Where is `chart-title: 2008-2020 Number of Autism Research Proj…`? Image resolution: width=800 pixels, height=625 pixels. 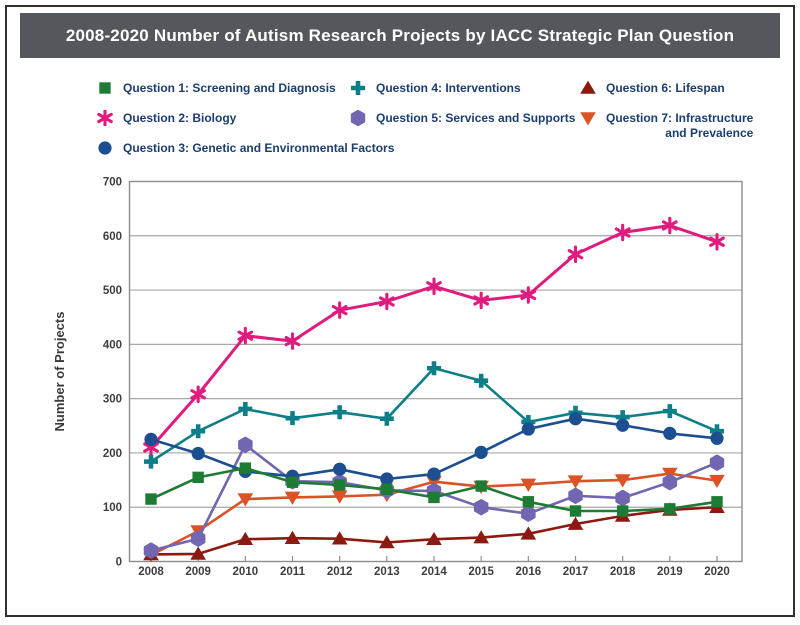 chart-title: 2008-2020 Number of Autism Research Proj… is located at coordinates (400, 35).